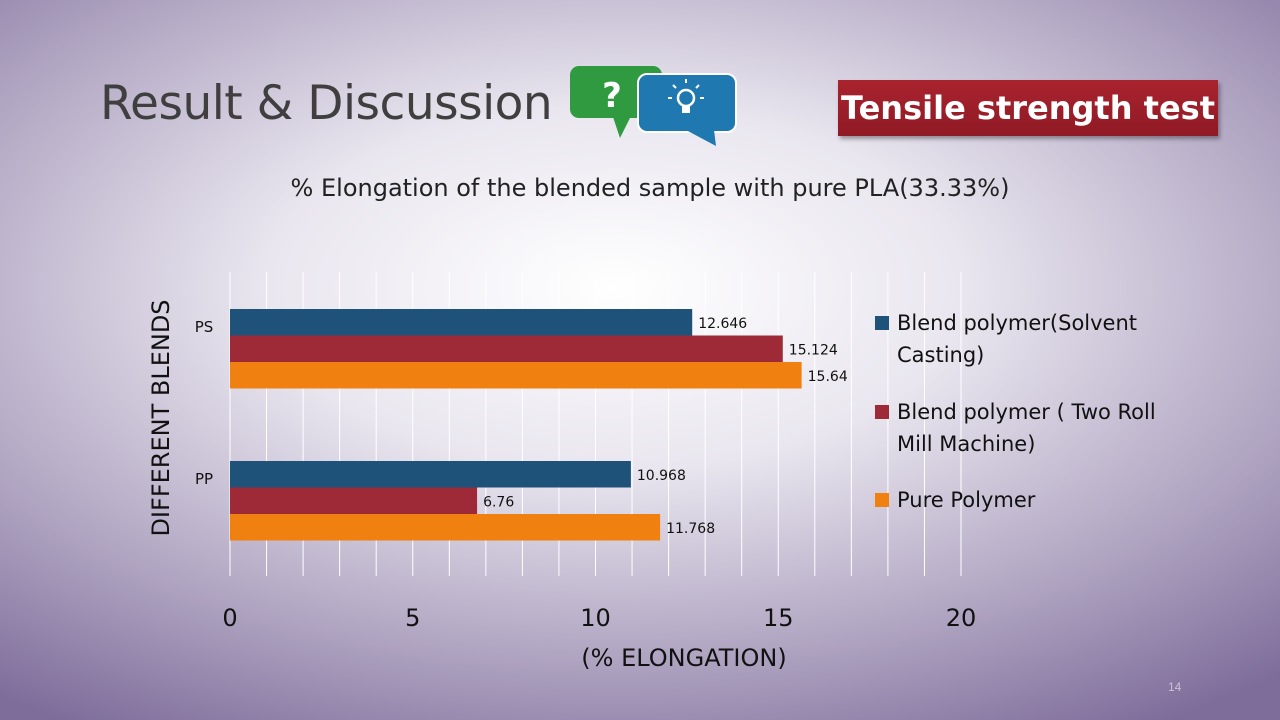  I want to click on data-label: 12.646, so click(722, 324).